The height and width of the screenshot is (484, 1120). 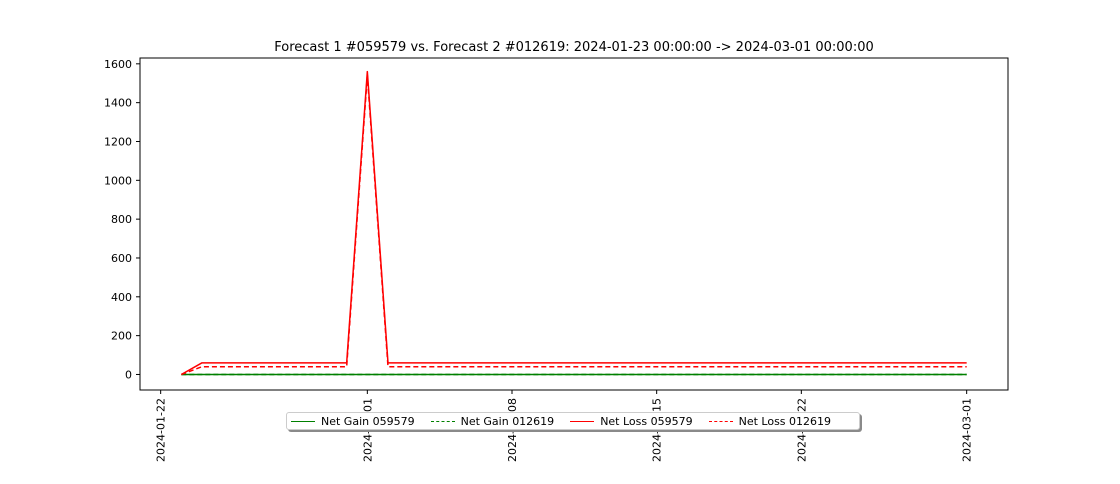 What do you see at coordinates (118, 64) in the screenshot?
I see `y-tick-label: 1600` at bounding box center [118, 64].